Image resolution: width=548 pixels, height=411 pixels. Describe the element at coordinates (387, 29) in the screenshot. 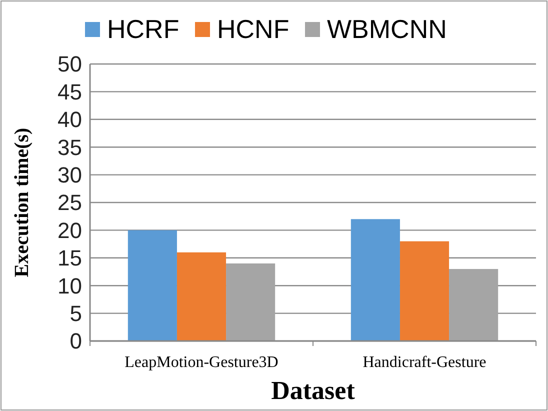

I see `legend-label: WBMCNN` at that location.